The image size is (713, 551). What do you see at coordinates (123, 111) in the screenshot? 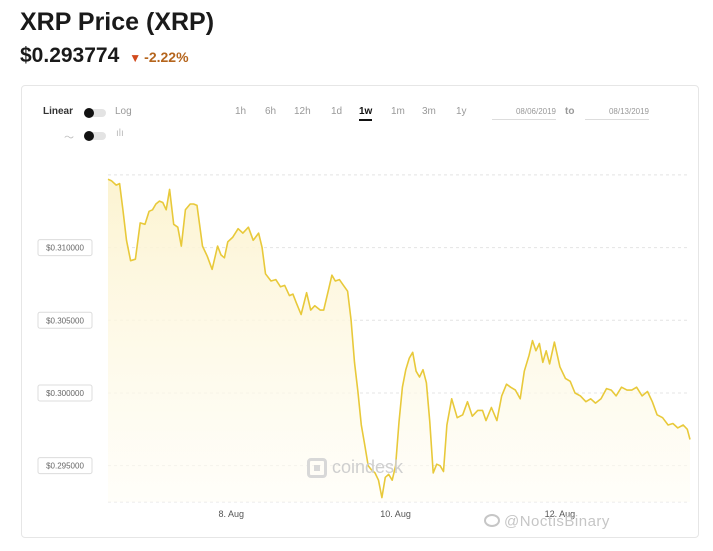
I see `scale-log-label: Log` at bounding box center [123, 111].